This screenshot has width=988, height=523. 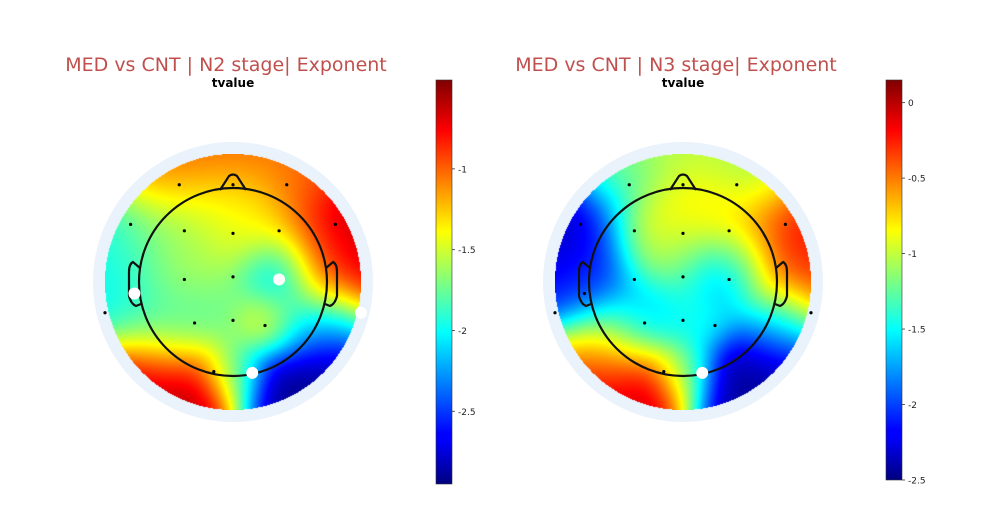 What do you see at coordinates (914, 293) in the screenshot?
I see `colorbar-ticks-n3: 0 -0.5 -1 -1.5 -2 -2.5` at bounding box center [914, 293].